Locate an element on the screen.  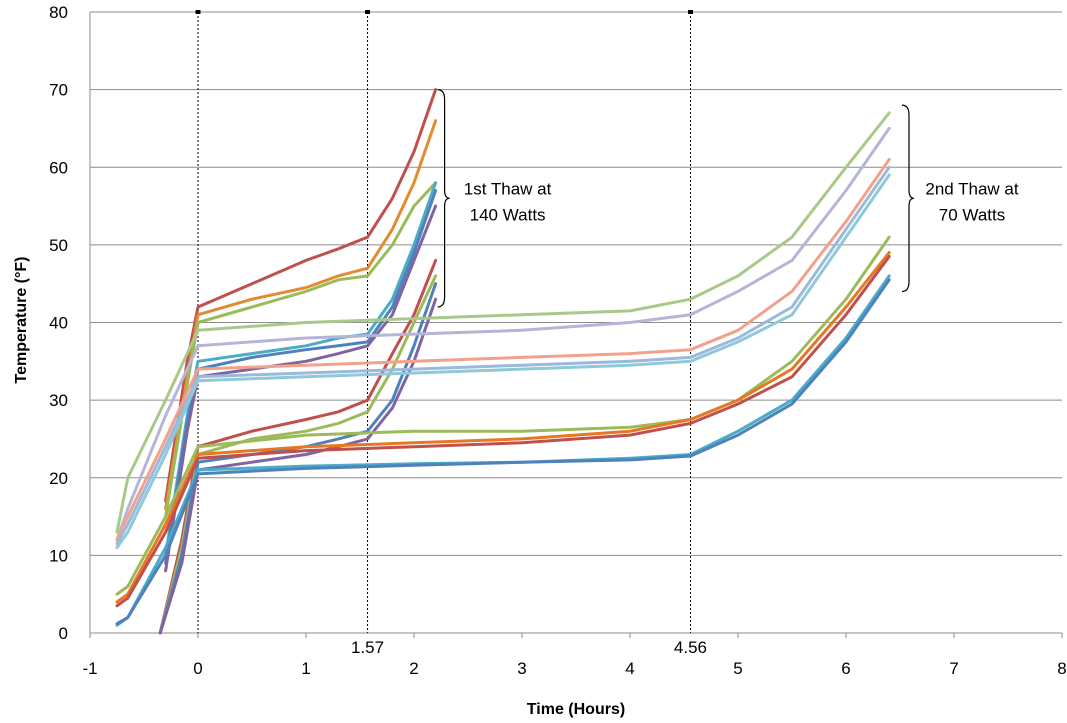
x-tick-label: 1 is located at coordinates (305, 668).